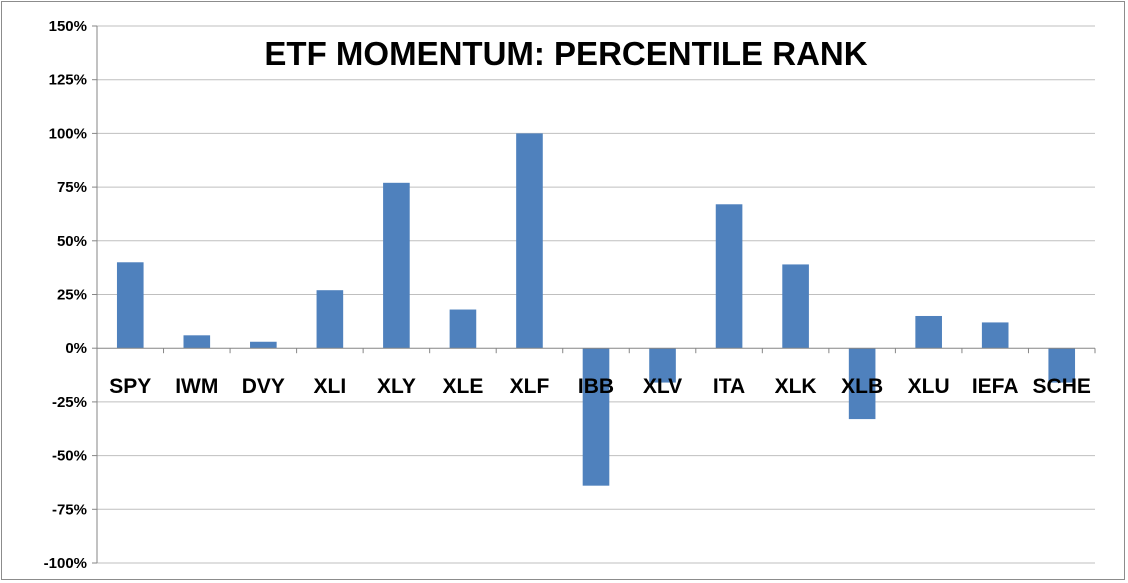 The image size is (1128, 583). Describe the element at coordinates (69, 402) in the screenshot. I see `y-tick-label: -25%` at that location.